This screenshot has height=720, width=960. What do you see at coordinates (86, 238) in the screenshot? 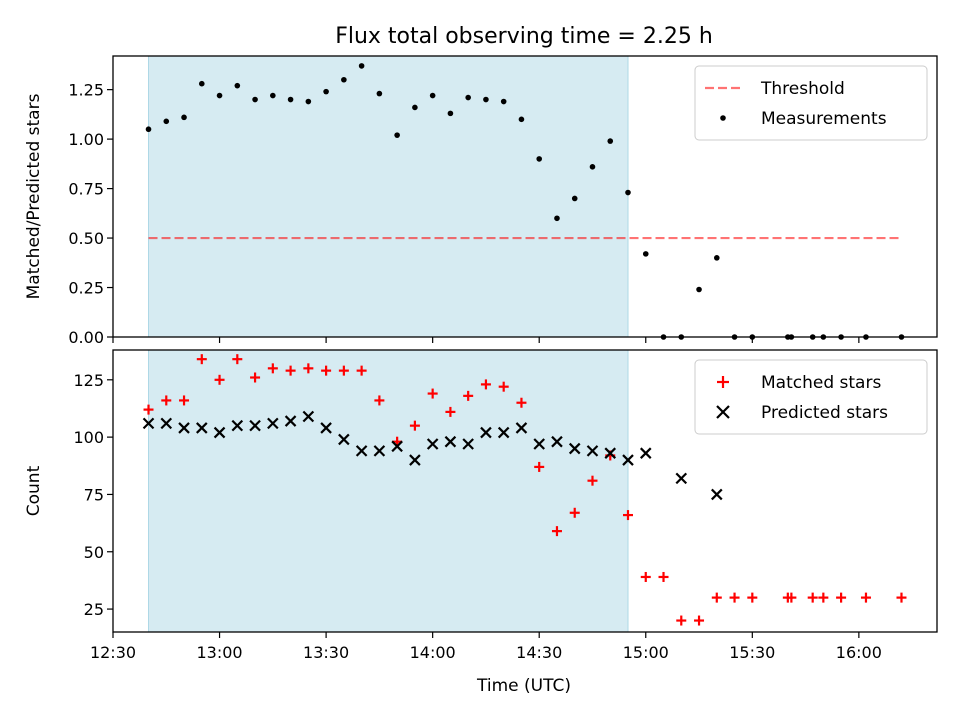
I see `y-tick-label: 0.50` at bounding box center [86, 238].